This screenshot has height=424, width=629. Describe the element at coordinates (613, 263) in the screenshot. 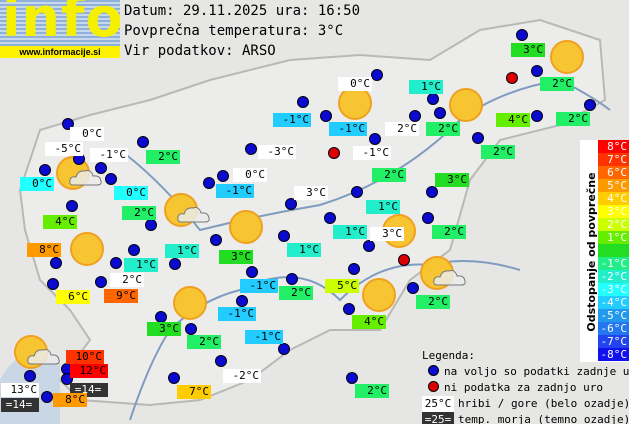

I see `scale-swatch: -1°C` at that location.